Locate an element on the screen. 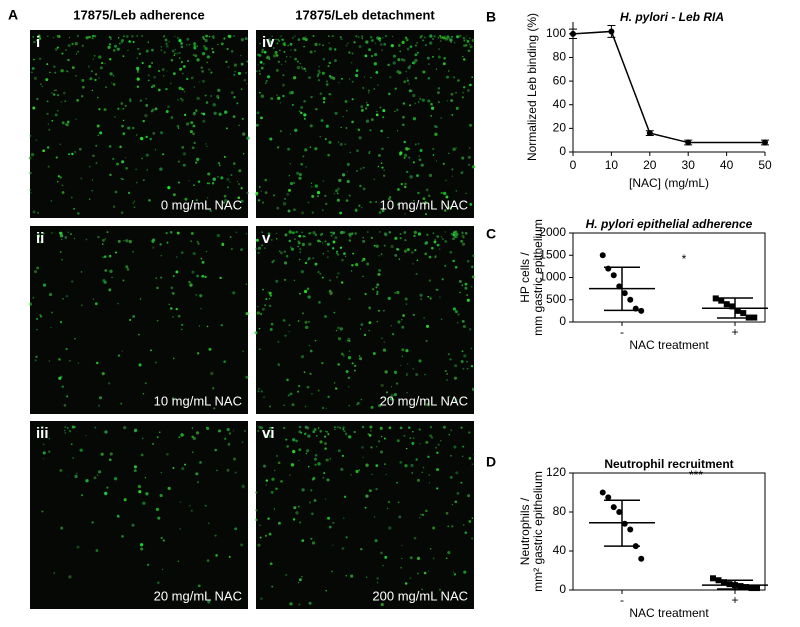  y-tick-label: 2000 is located at coordinates (552, 232).